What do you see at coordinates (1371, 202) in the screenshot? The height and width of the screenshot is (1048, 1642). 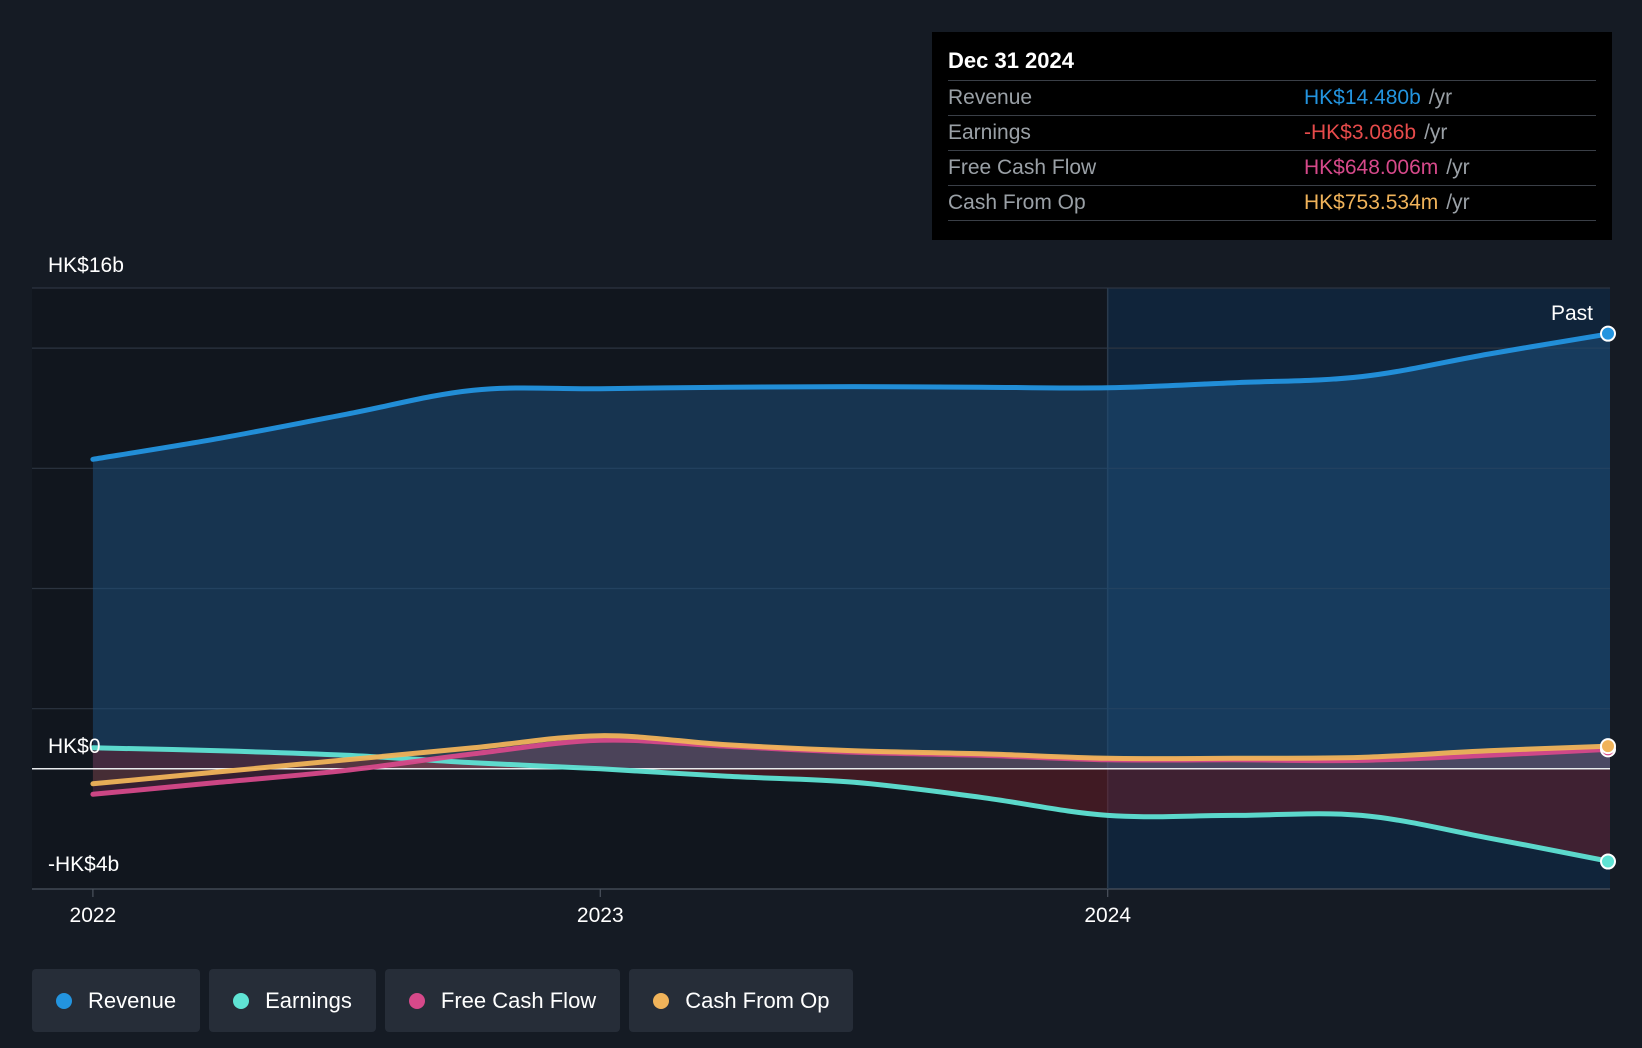 I see `tooltip-value: HK$753.534m` at bounding box center [1371, 202].